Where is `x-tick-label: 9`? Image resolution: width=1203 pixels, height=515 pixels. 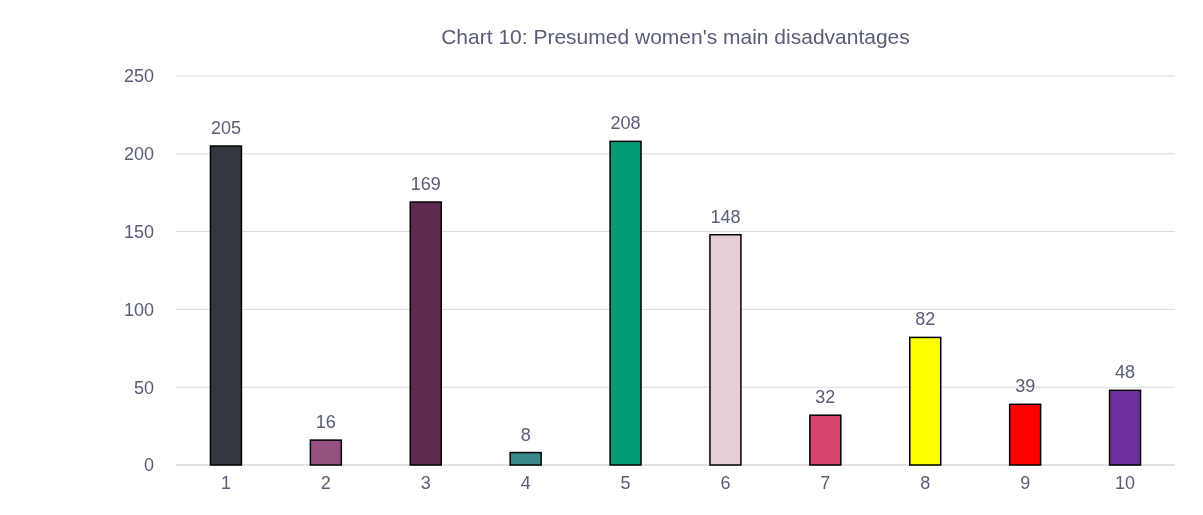
x-tick-label: 9 is located at coordinates (1025, 483).